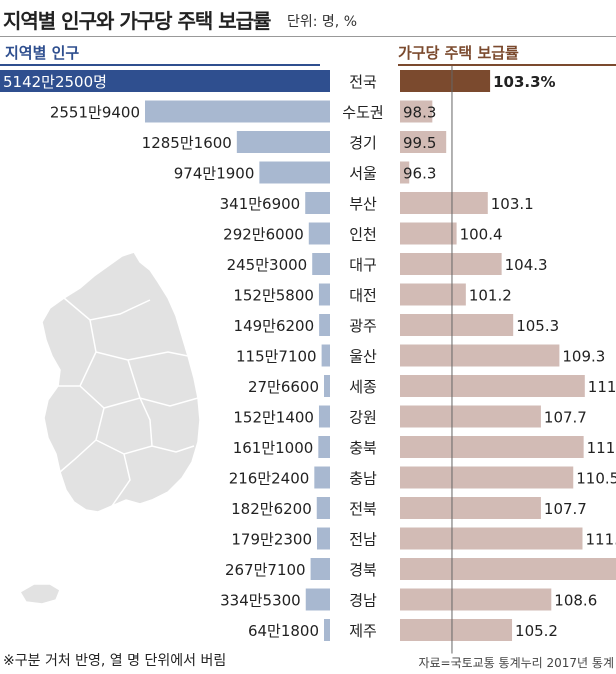  Describe the element at coordinates (363, 479) in the screenshot. I see `region-label: 충남` at that location.